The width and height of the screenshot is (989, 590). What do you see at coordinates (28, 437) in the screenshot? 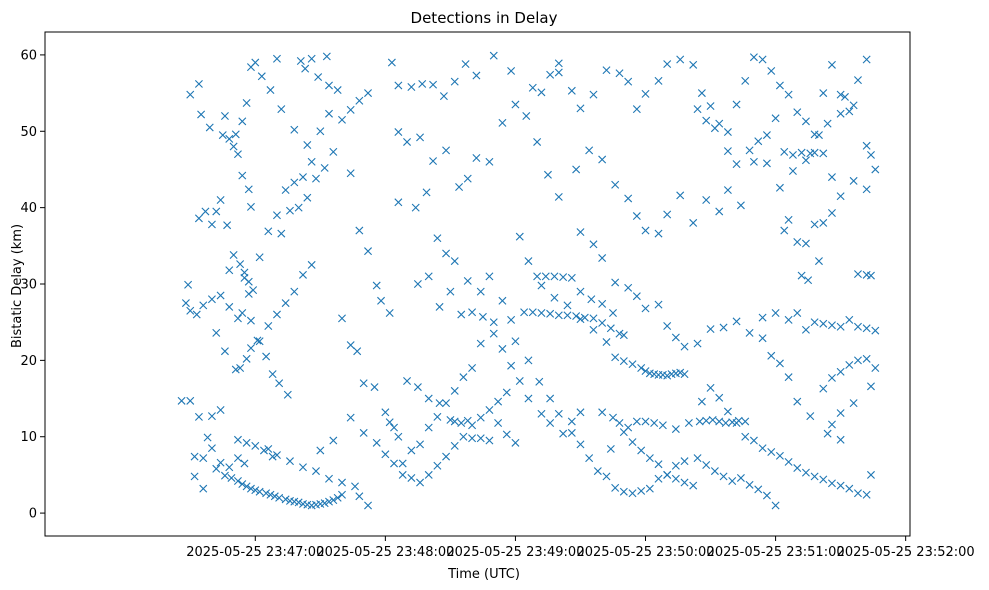
I see `y-tick-label: 10` at bounding box center [28, 437].